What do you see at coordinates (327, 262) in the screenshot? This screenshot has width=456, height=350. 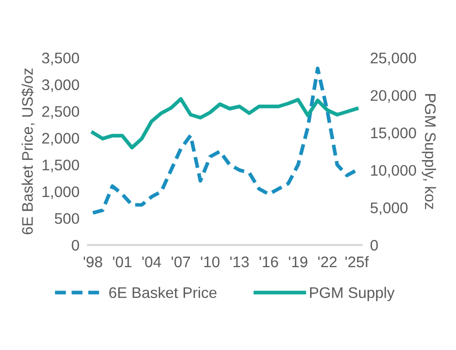 I see `x-tick-label: '22` at bounding box center [327, 262].